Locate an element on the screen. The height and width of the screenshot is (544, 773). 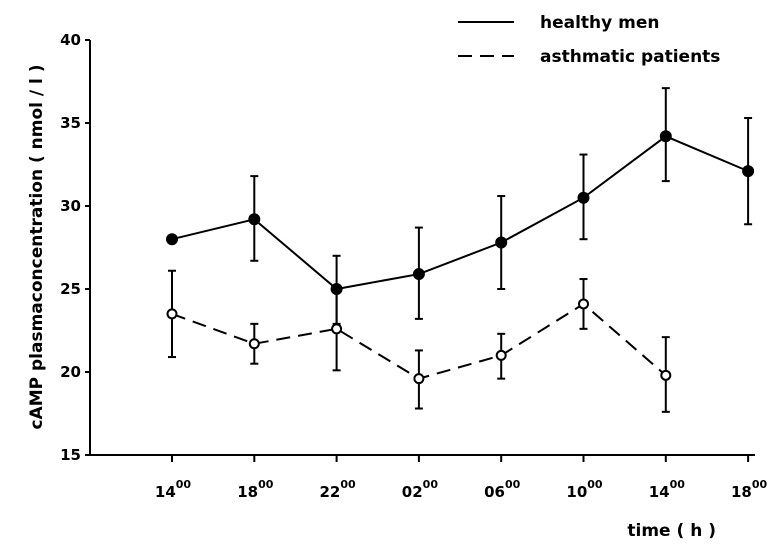
y-tick-label: 25 is located at coordinates (70, 289).